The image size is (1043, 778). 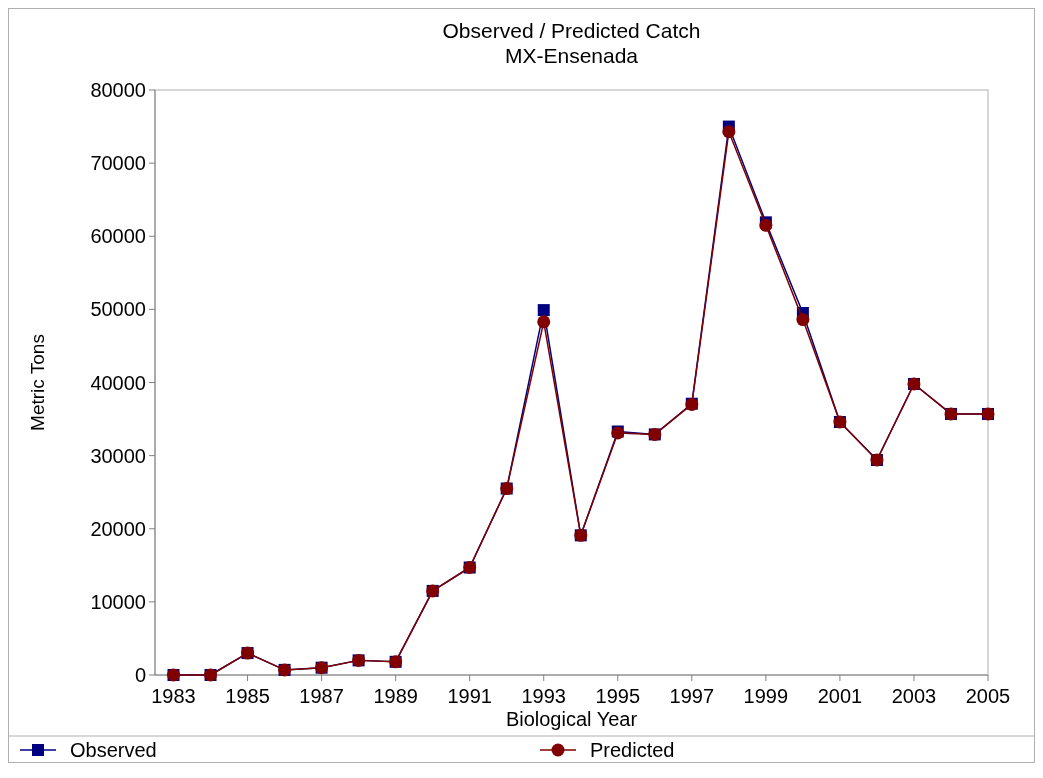 I want to click on x-tick-label: 2005, so click(x=988, y=696).